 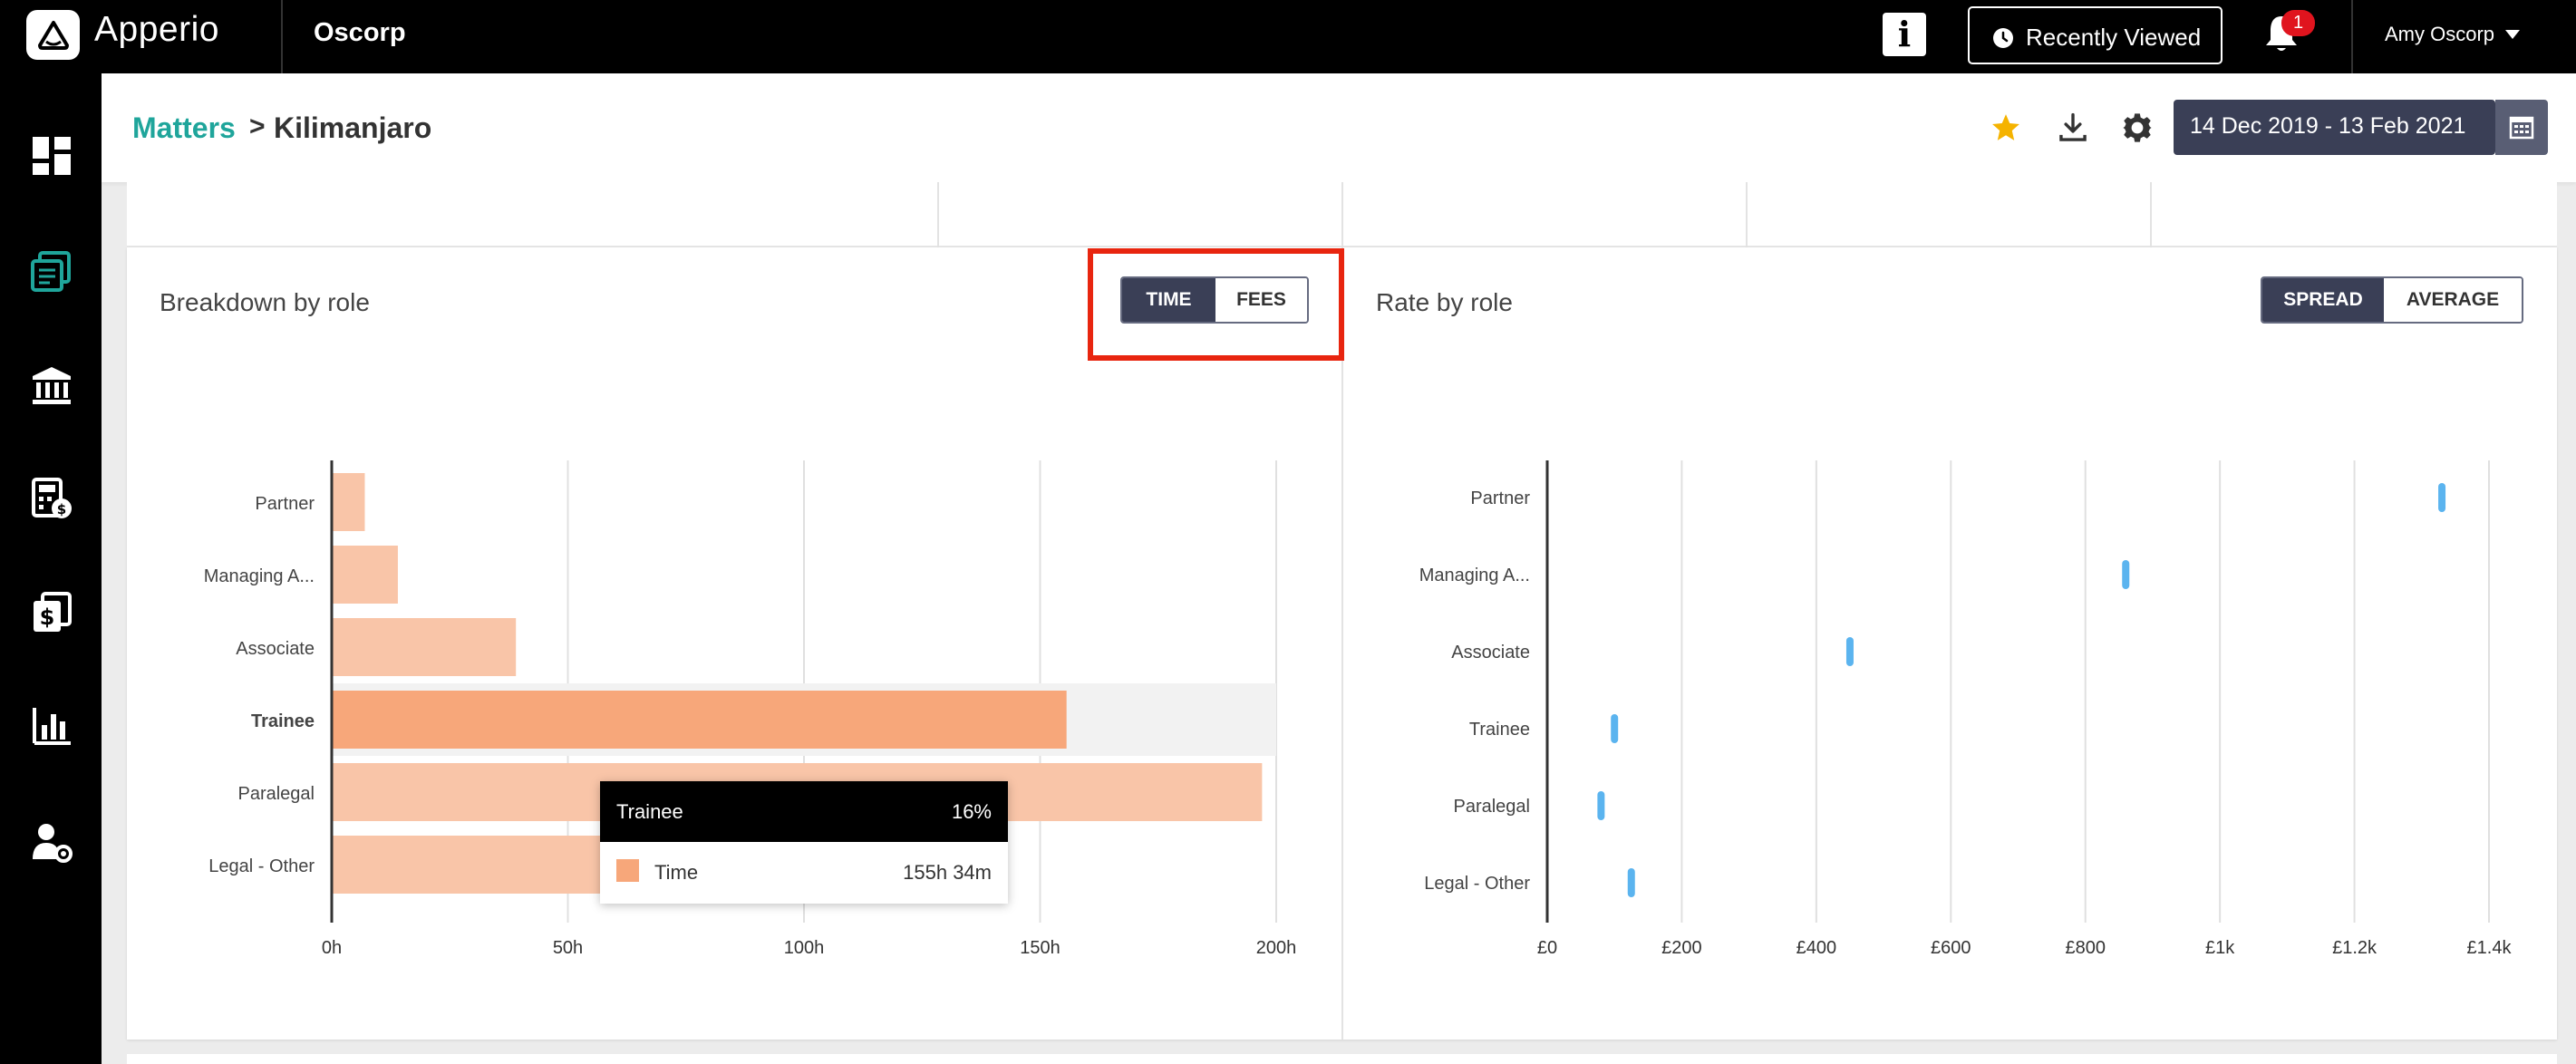 I want to click on time-toggle-button: TIME, so click(x=1168, y=300).